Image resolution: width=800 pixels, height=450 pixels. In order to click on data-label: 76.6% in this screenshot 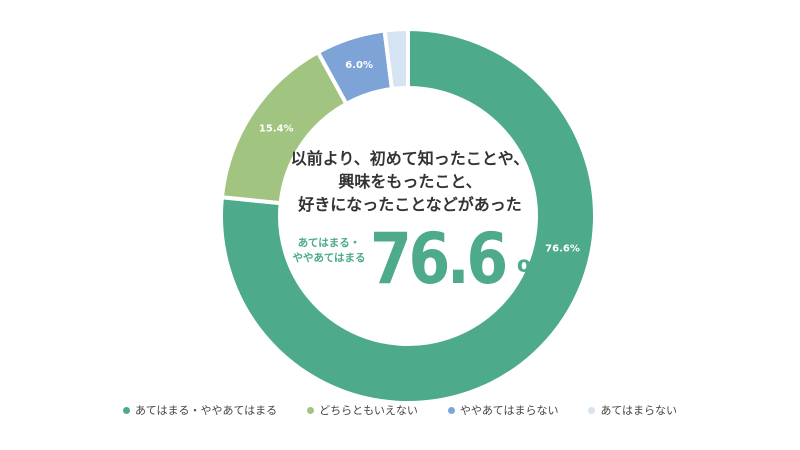, I will do `click(562, 248)`.